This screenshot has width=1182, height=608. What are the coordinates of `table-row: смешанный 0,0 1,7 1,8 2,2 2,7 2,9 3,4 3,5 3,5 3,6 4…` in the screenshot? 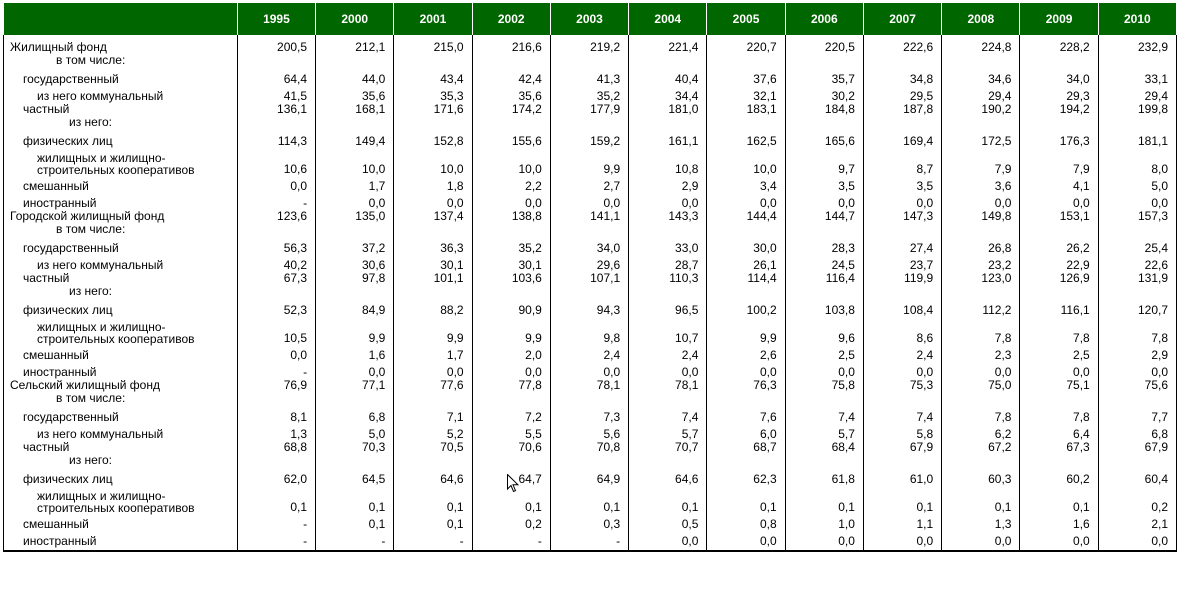 It's located at (590, 184).